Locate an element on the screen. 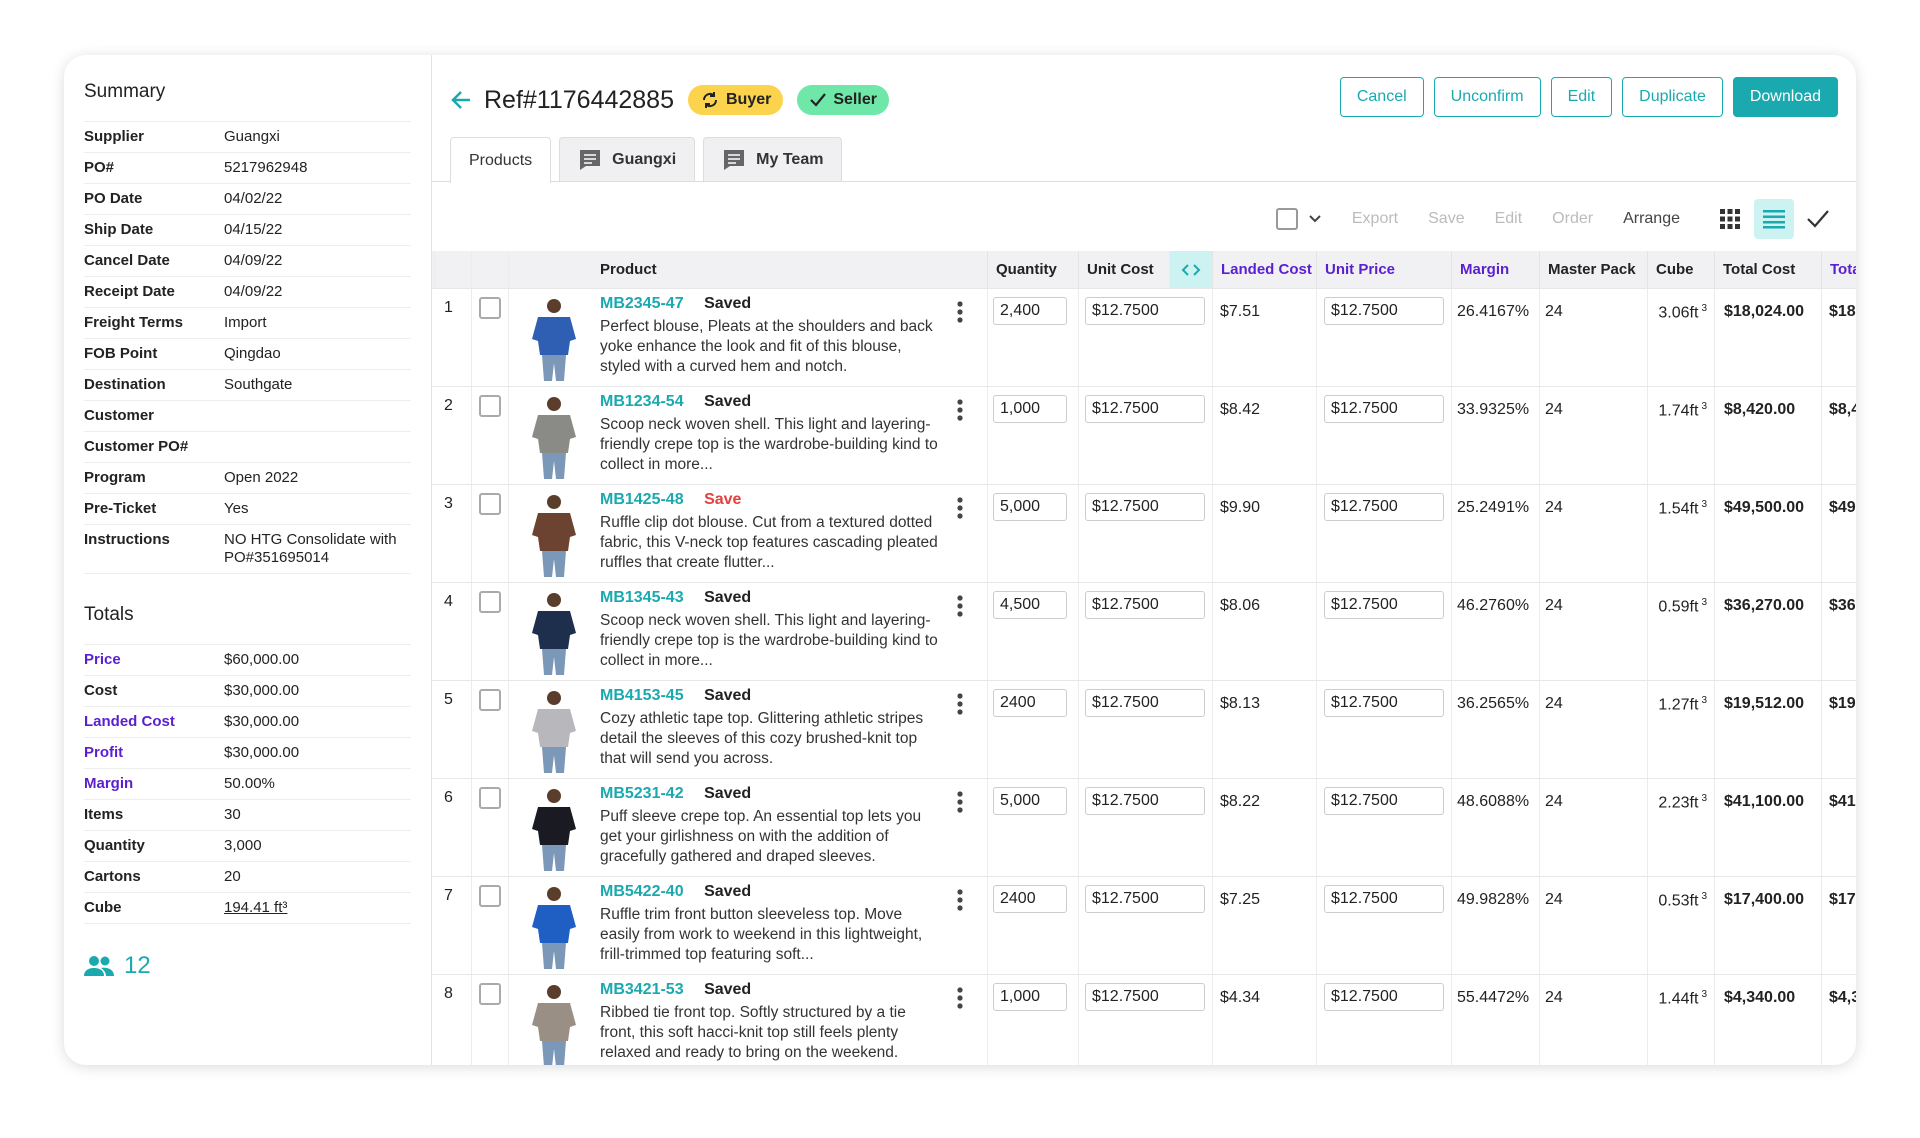  column-header: Margin is located at coordinates (1480, 269).